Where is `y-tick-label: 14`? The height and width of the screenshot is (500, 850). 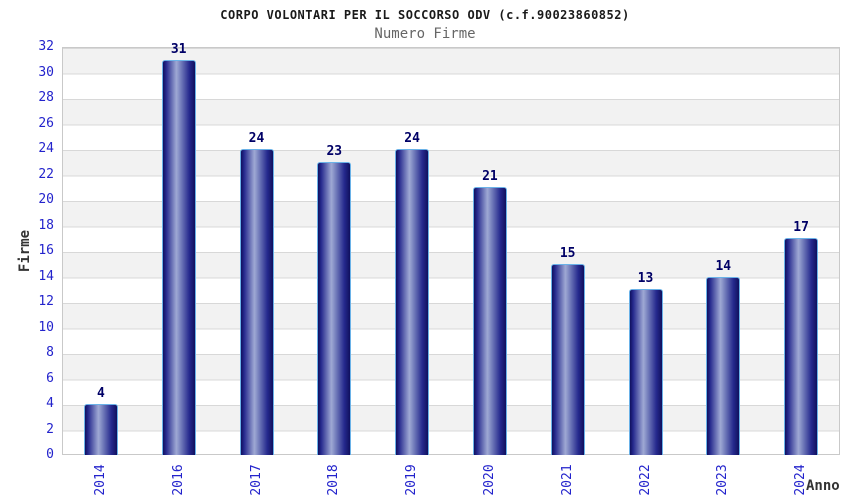
y-tick-label: 14 is located at coordinates (46, 276).